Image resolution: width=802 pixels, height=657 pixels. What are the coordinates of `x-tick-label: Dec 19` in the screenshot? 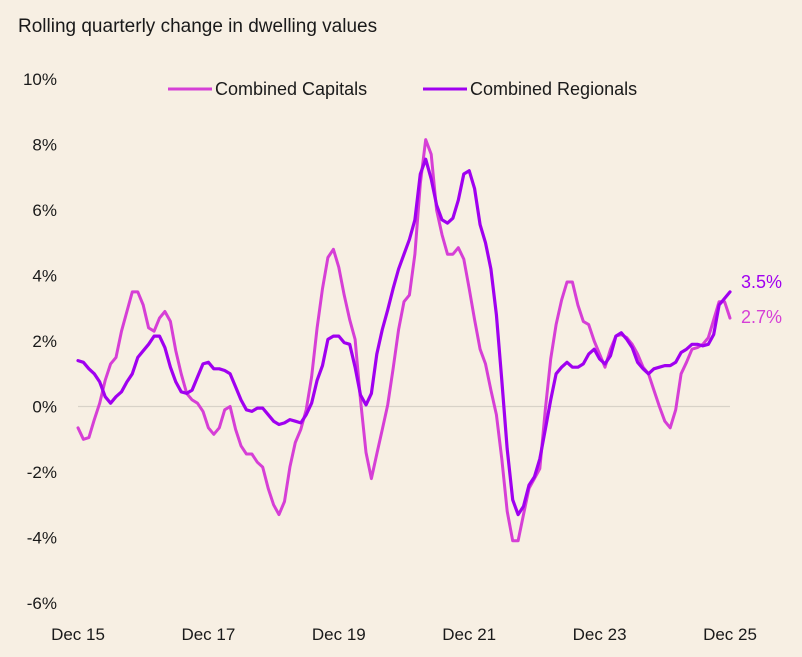 It's located at (339, 634).